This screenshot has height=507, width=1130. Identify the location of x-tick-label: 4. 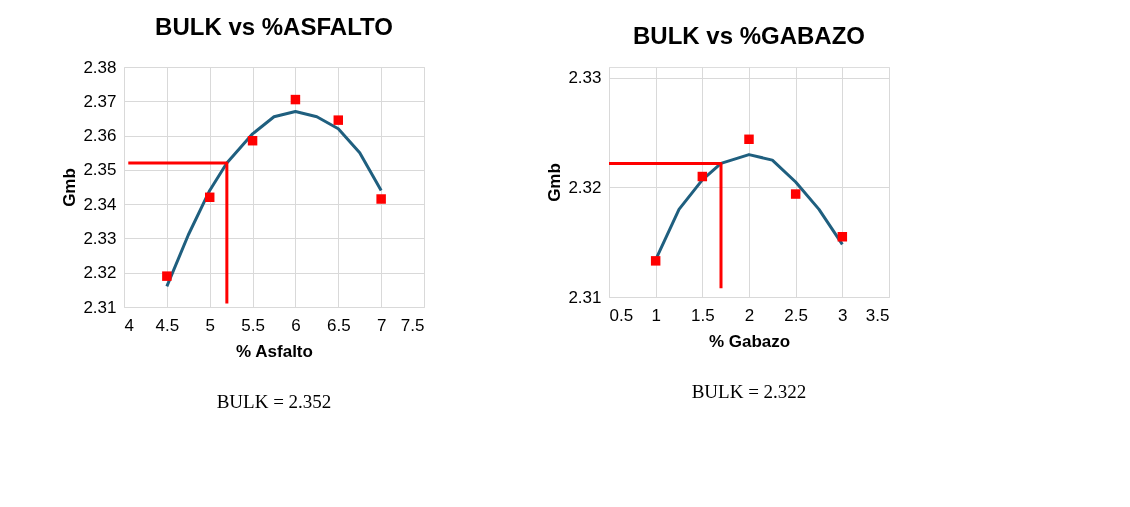
(129, 325).